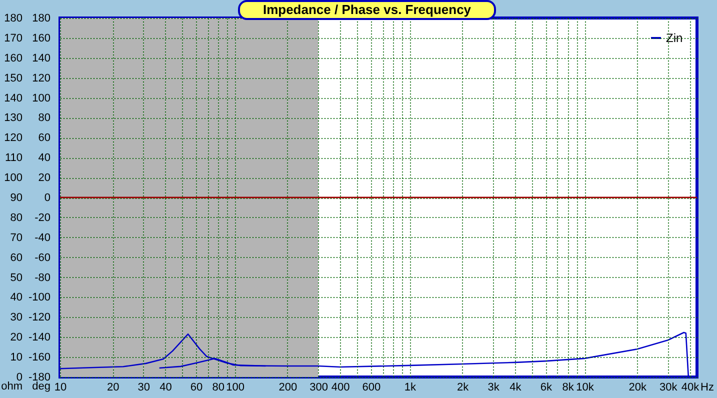 Image resolution: width=717 pixels, height=398 pixels. What do you see at coordinates (19, 378) in the screenshot?
I see `y2-tick-label: 0` at bounding box center [19, 378].